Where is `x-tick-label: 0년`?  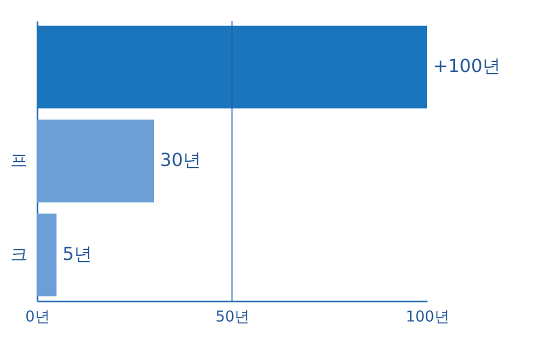 x-tick-label: 0년 is located at coordinates (37, 317).